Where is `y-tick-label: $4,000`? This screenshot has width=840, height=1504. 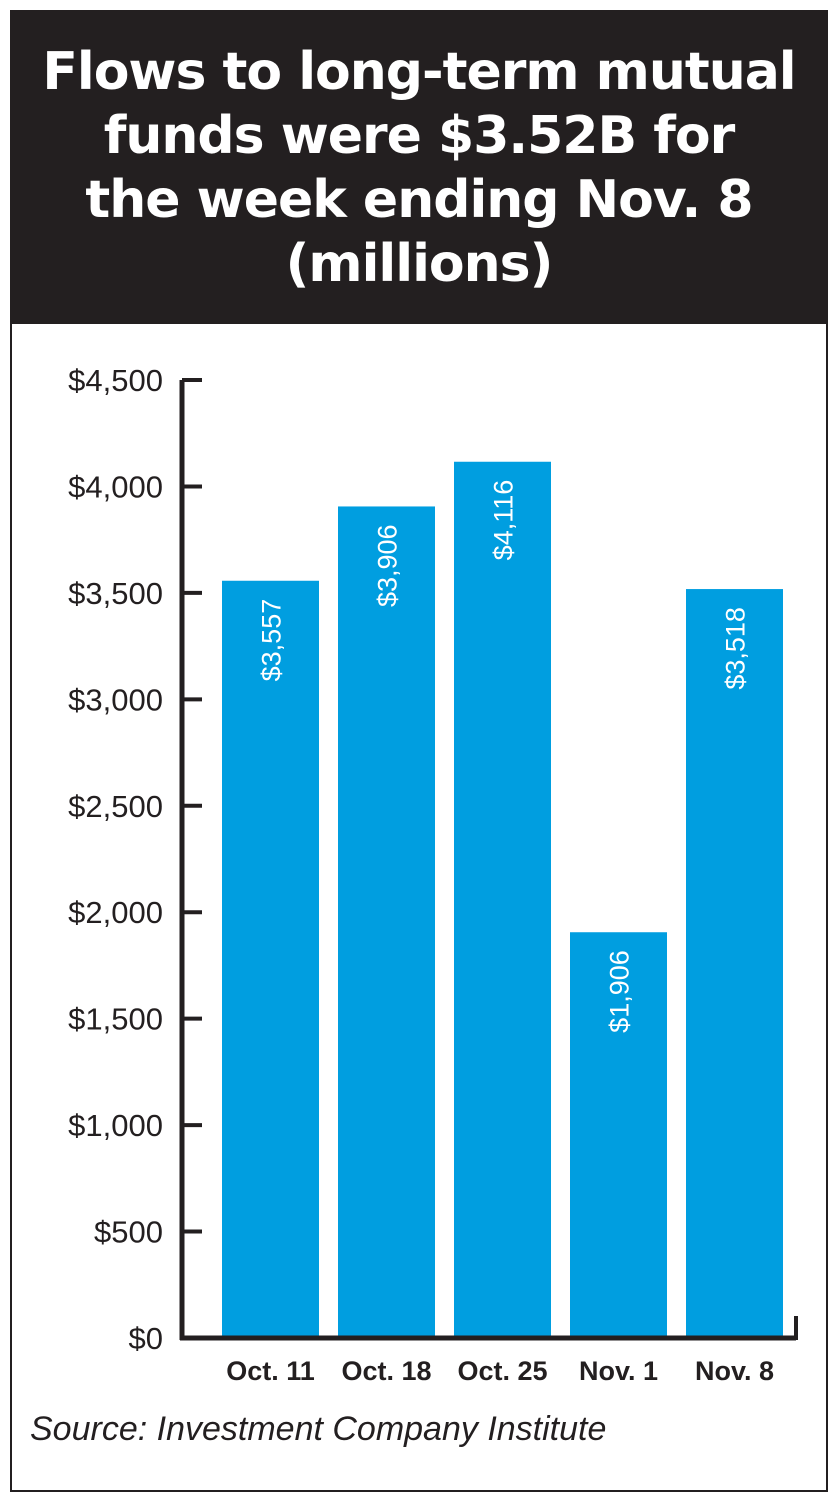
y-tick-label: $4,000 is located at coordinates (115, 486).